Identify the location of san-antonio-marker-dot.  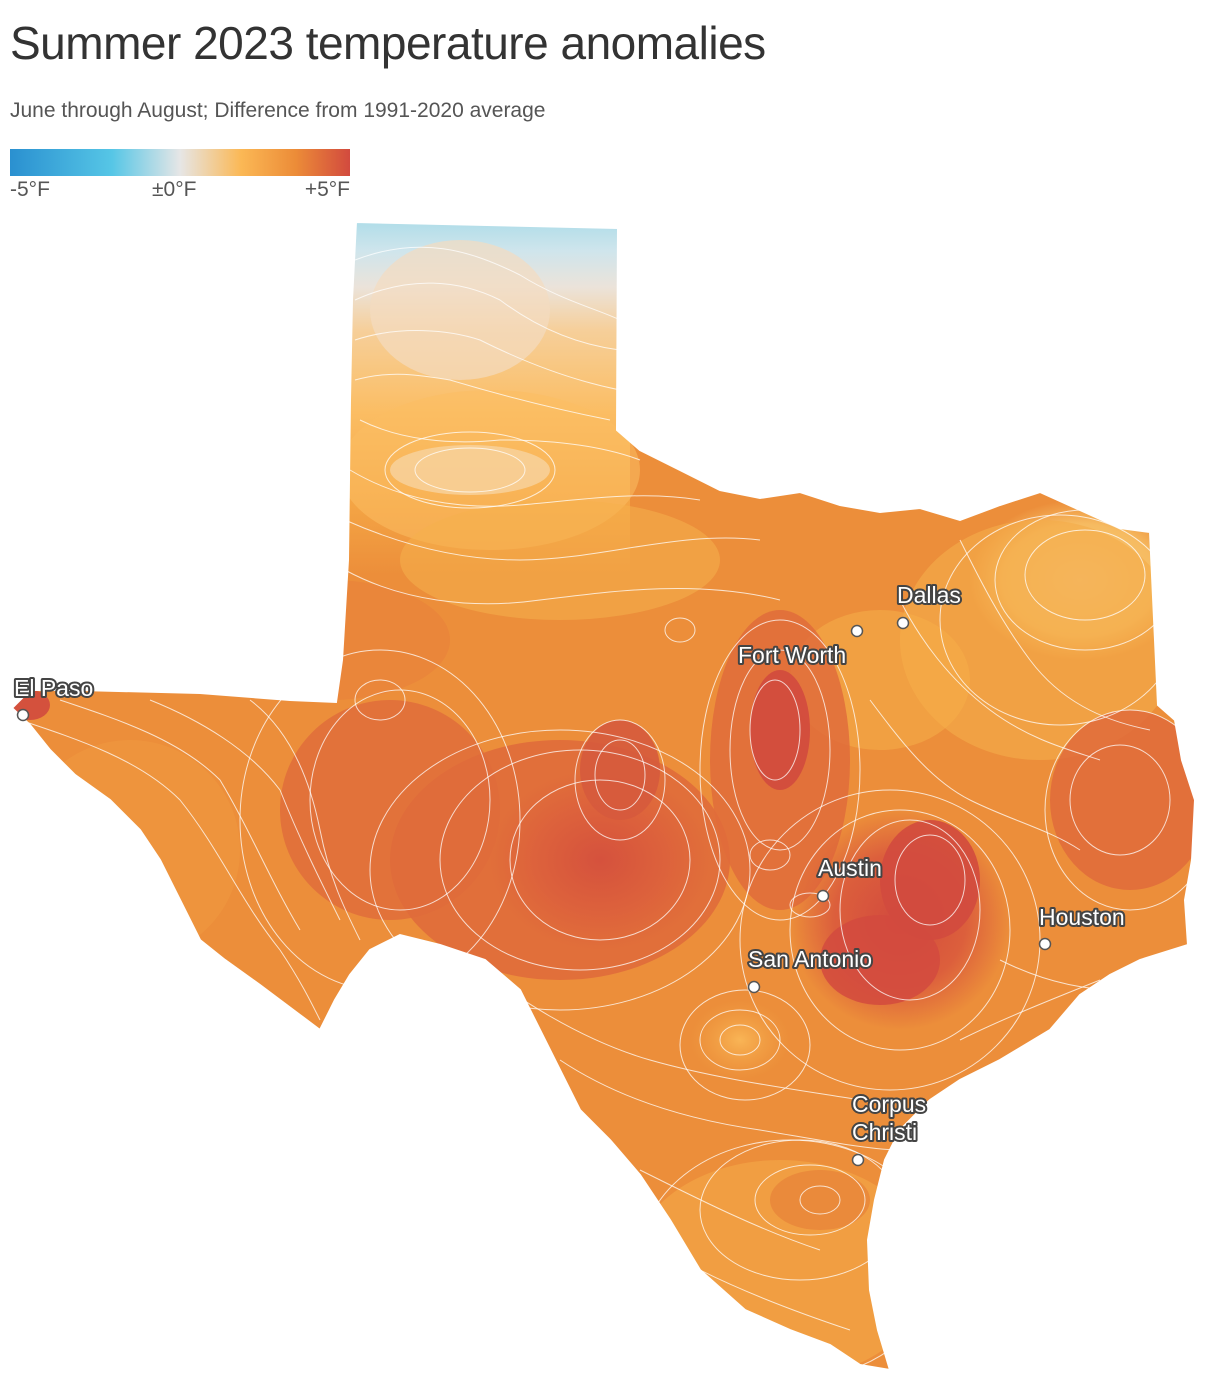
(754, 987).